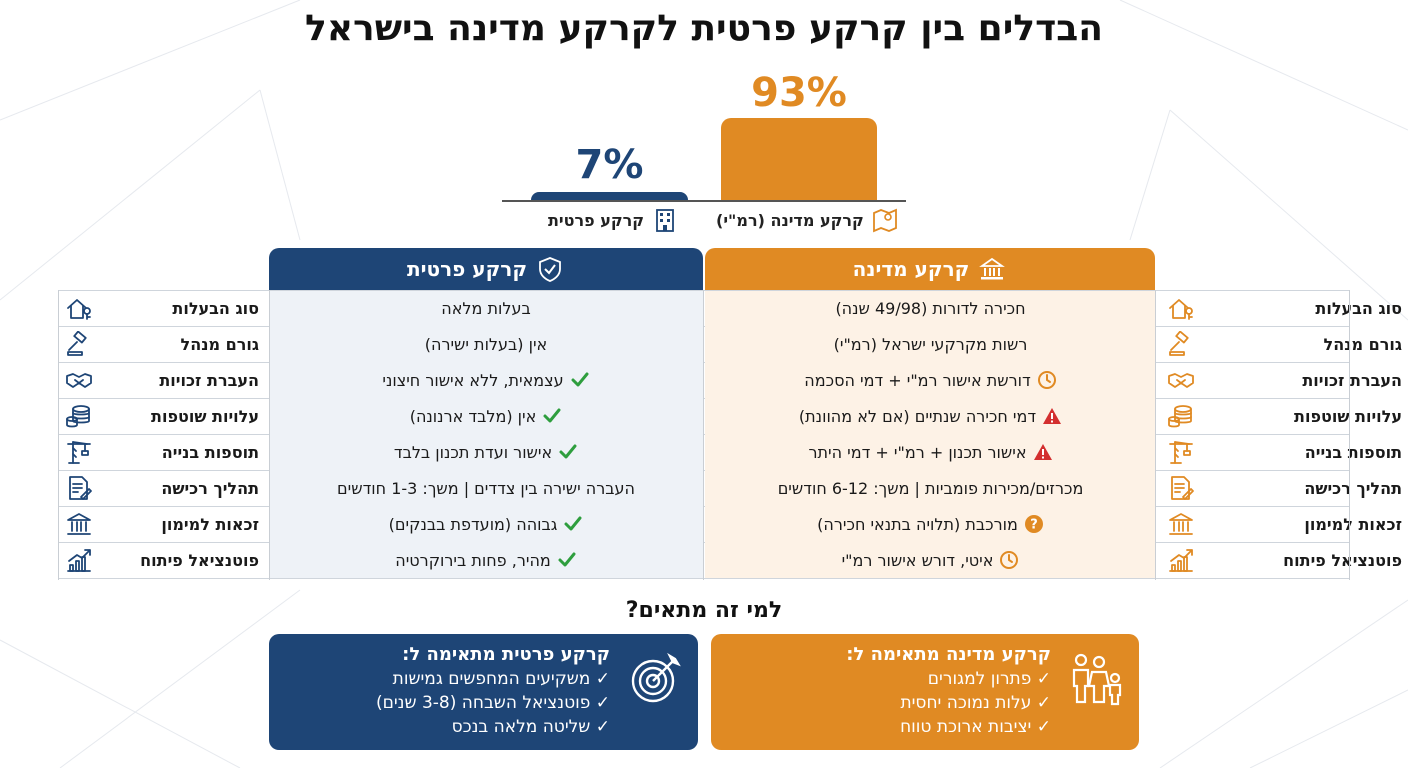 This screenshot has width=1408, height=768. I want to click on private-card-title: קרקע פרטית מתאימה ל:, so click(506, 654).